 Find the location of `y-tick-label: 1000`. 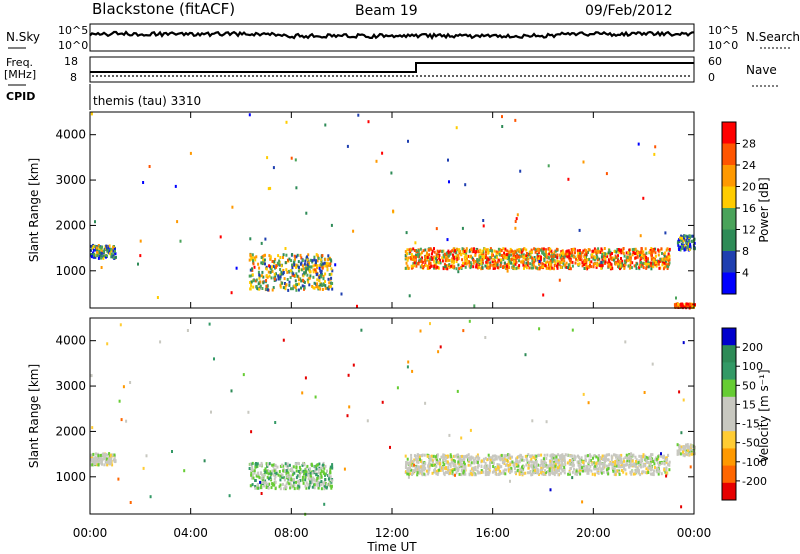

y-tick-label: 1000 is located at coordinates (70, 477).